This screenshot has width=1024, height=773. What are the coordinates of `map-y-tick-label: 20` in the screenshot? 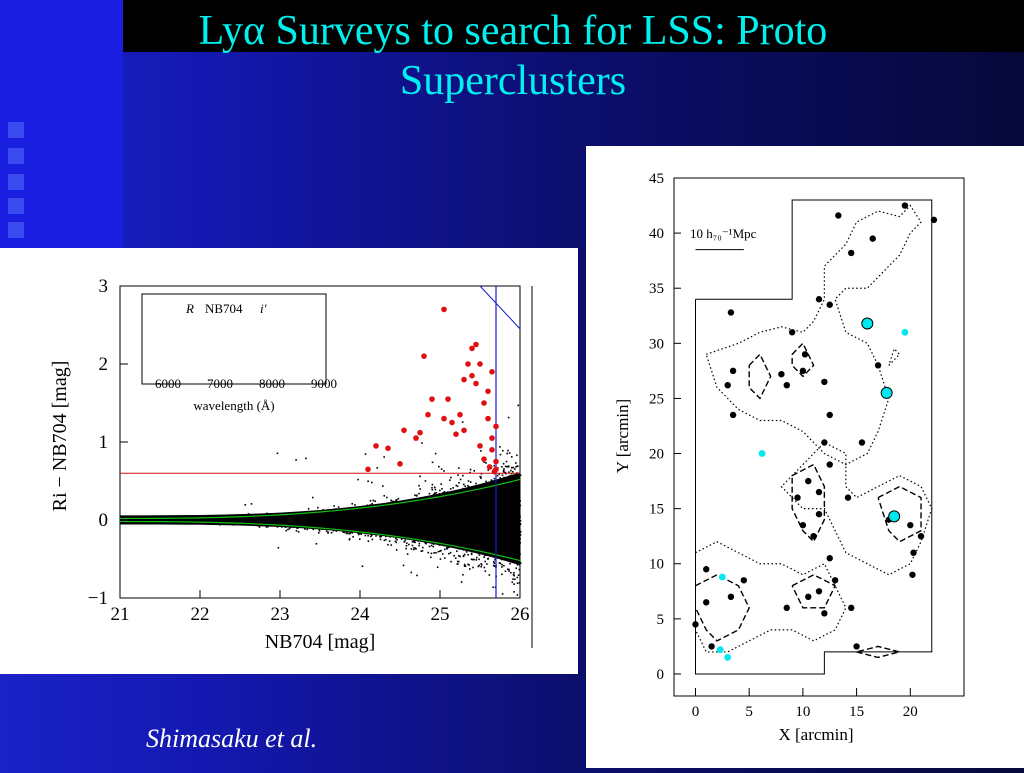 It's located at (656, 455).